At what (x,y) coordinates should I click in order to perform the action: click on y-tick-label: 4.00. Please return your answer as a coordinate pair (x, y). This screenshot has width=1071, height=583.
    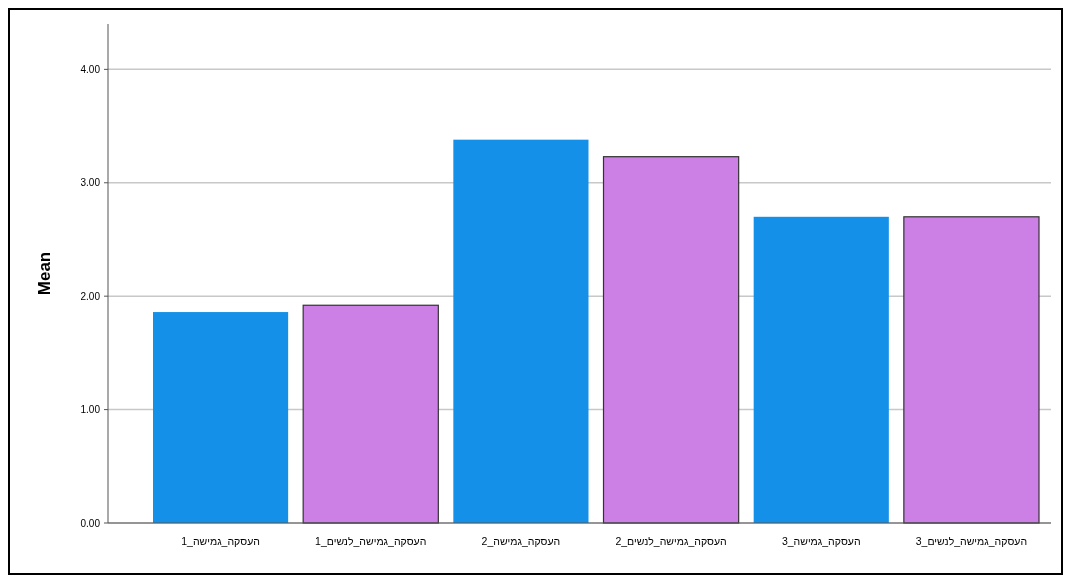
    Looking at the image, I should click on (90, 69).